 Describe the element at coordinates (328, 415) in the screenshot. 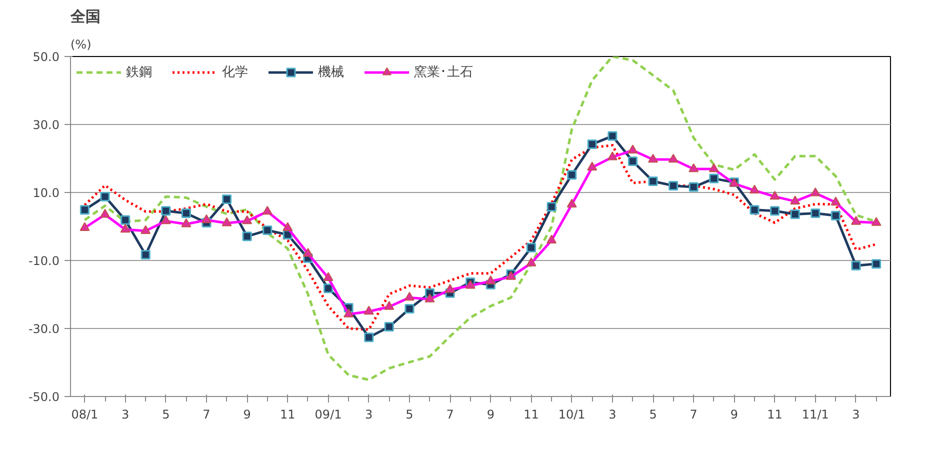

I see `x-tick-label: 09/1` at that location.